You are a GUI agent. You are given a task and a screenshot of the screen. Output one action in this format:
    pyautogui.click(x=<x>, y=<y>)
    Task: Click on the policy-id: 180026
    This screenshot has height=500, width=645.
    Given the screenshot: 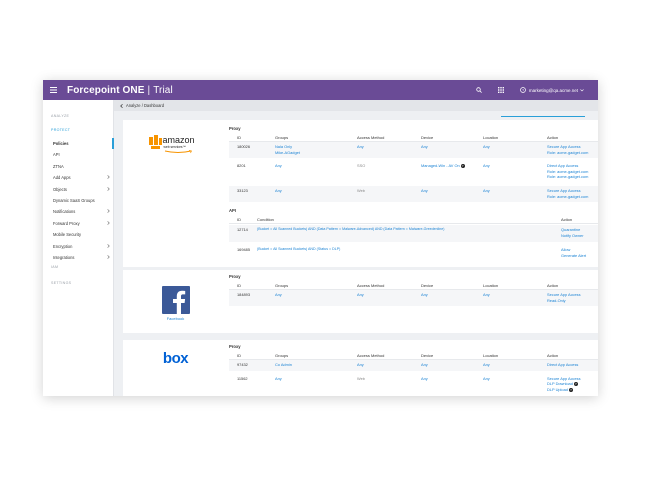 What is the action you would take?
    pyautogui.click(x=243, y=146)
    